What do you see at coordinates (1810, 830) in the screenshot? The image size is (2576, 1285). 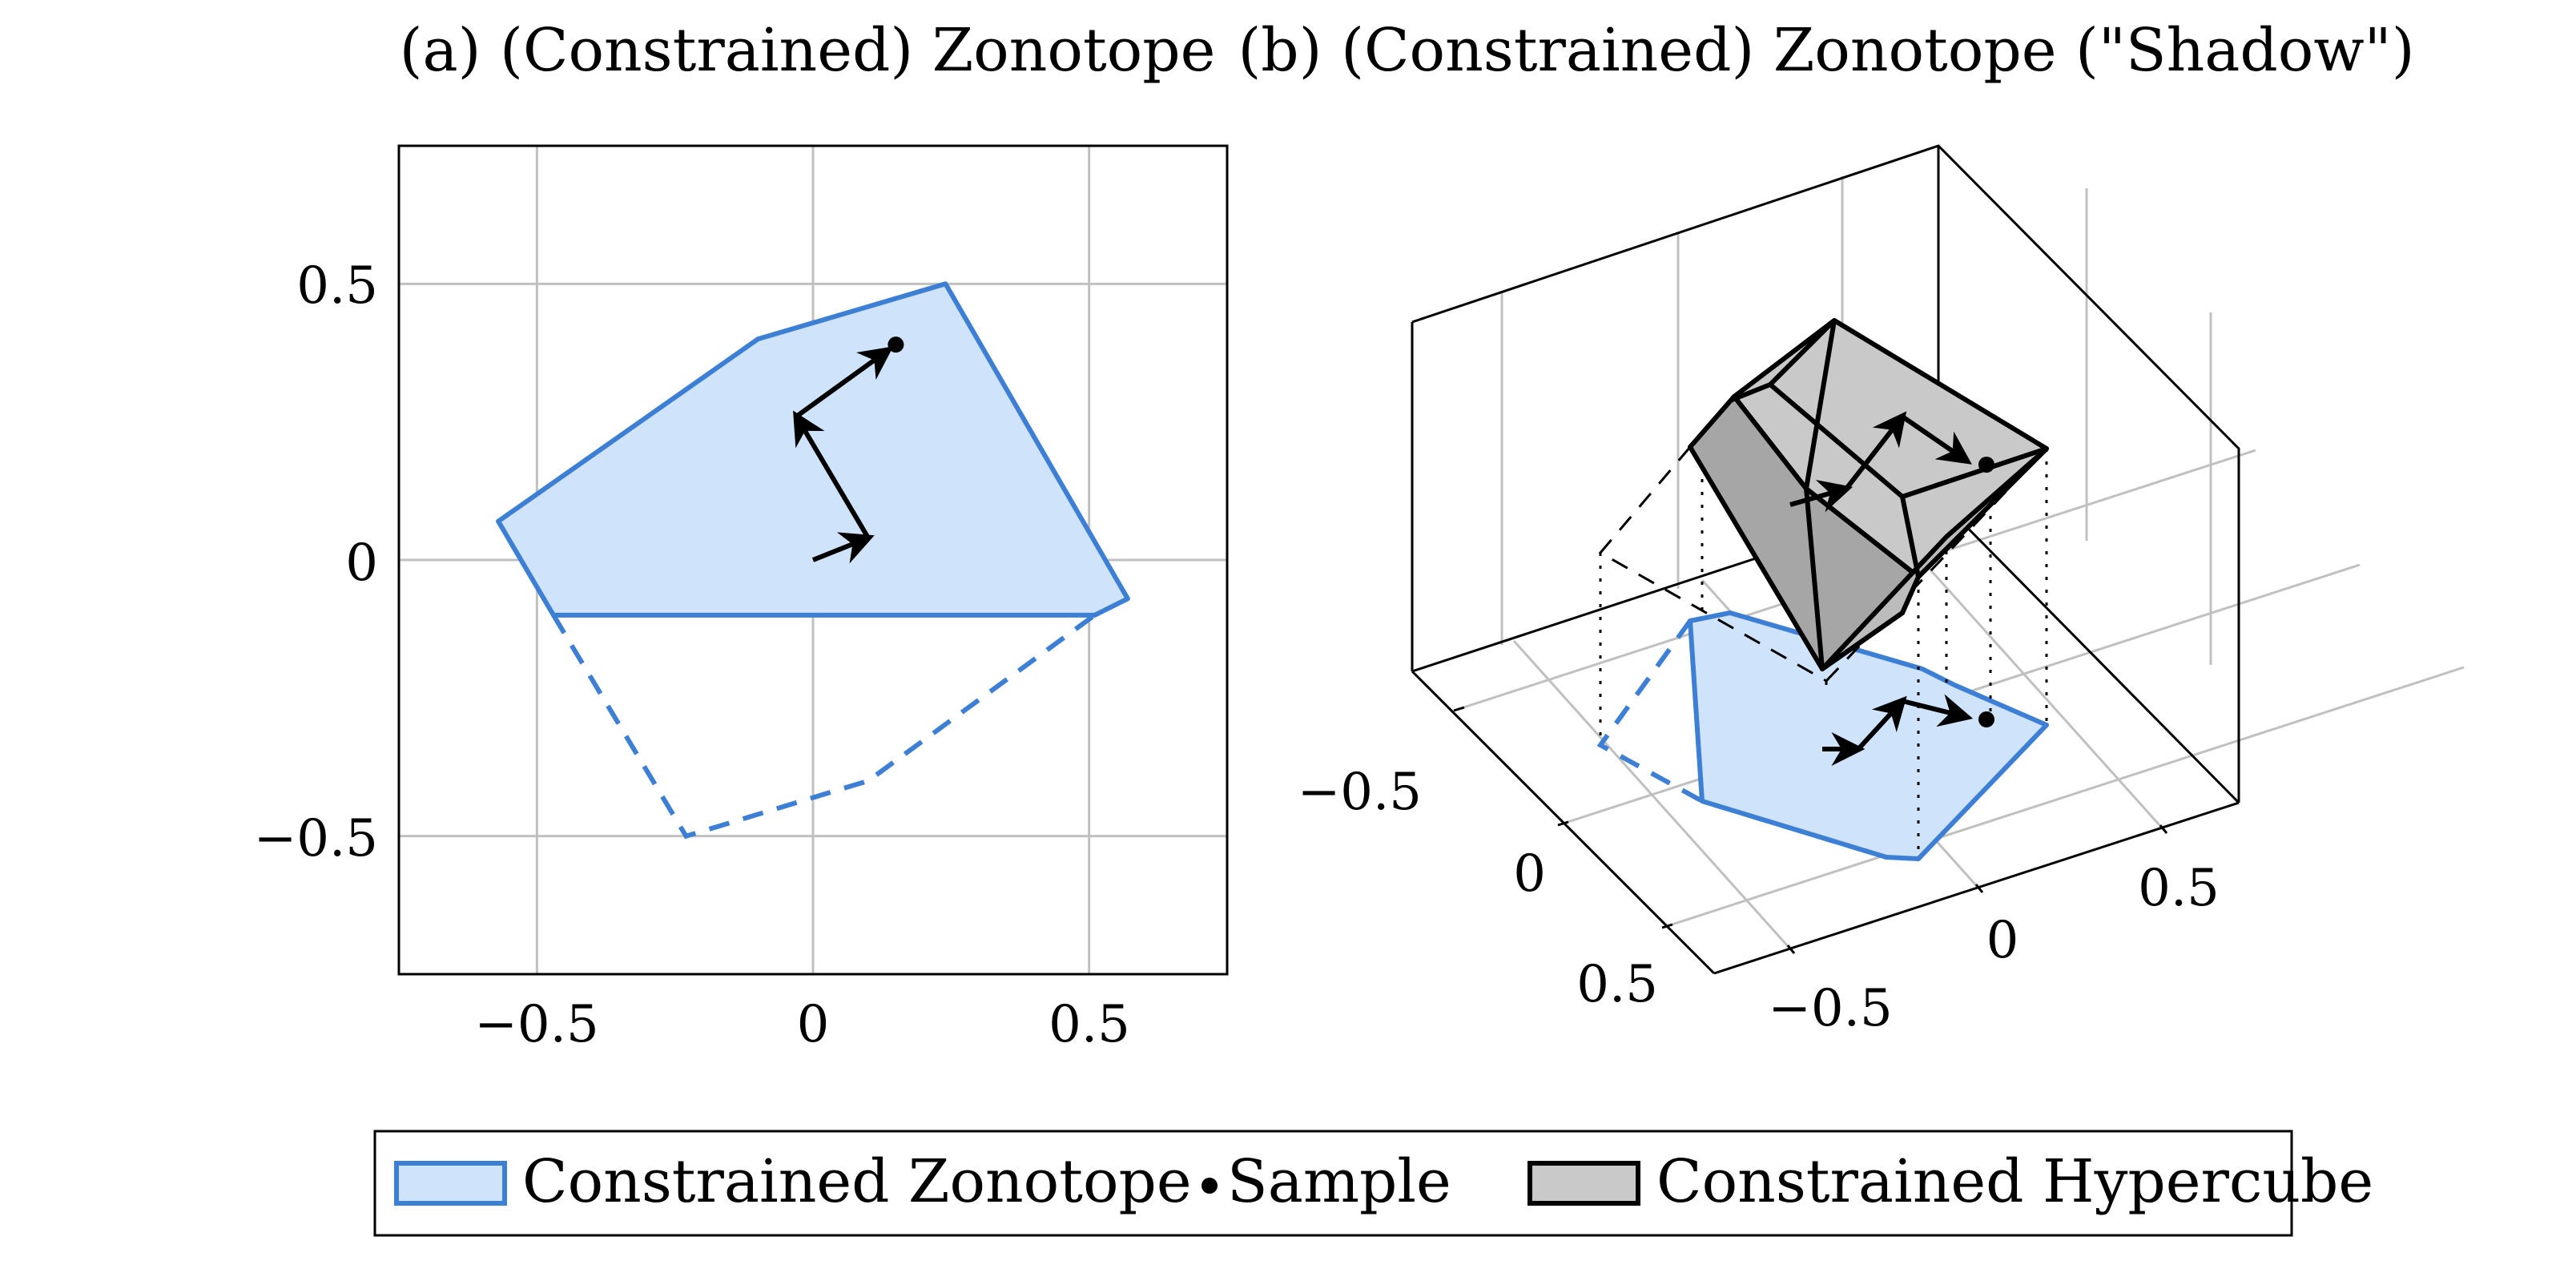 I see `panel-b-tick-marks` at bounding box center [1810, 830].